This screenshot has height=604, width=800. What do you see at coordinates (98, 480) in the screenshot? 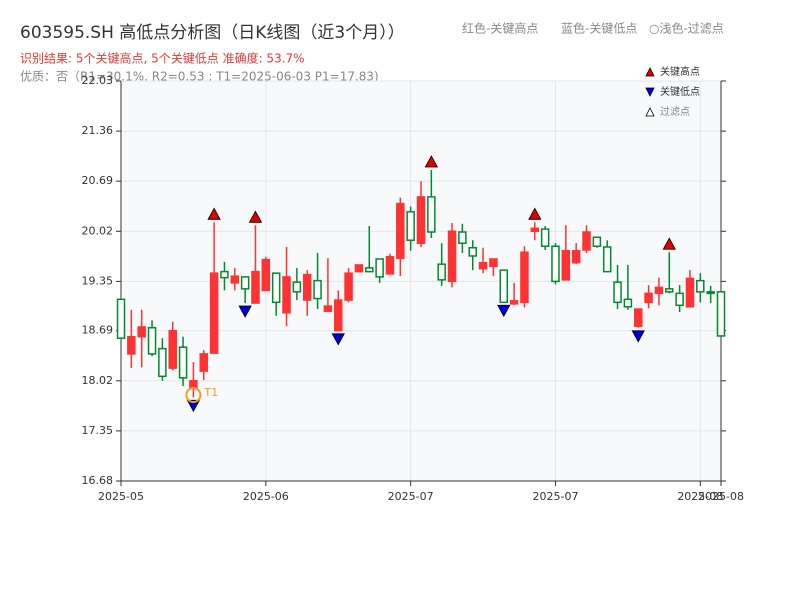
I see `y-tick-label: 16.68` at bounding box center [98, 480].